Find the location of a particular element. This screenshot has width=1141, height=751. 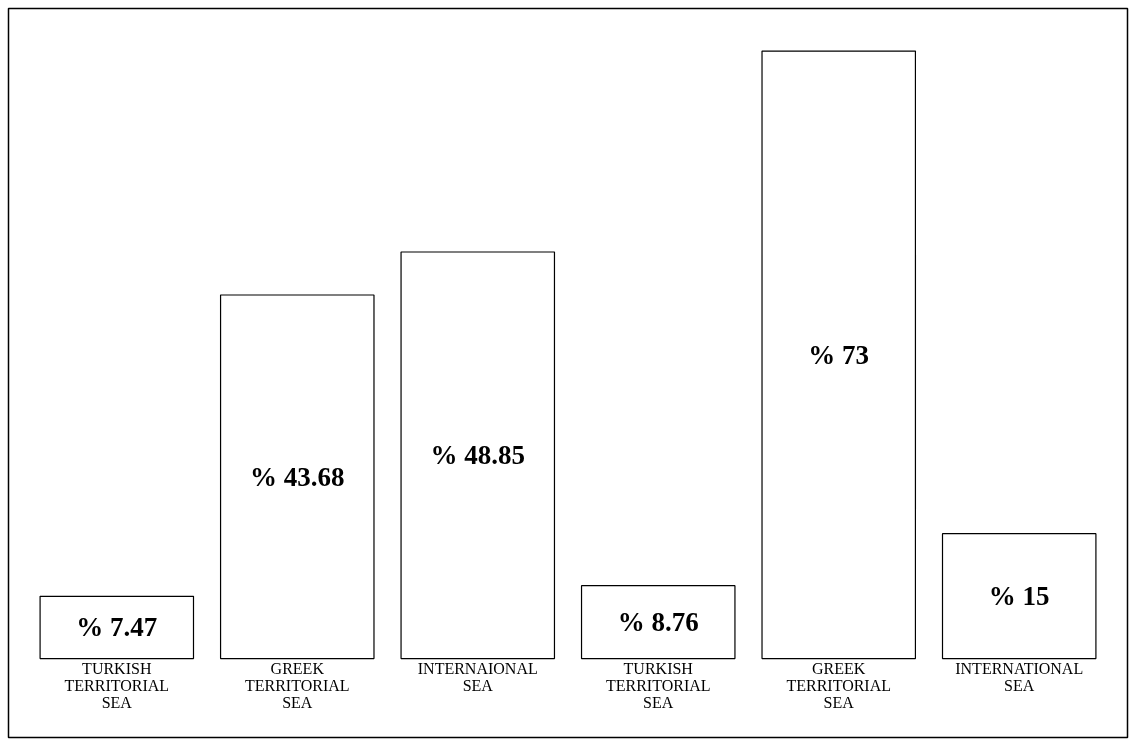

data-label: % 8.76 is located at coordinates (658, 622).